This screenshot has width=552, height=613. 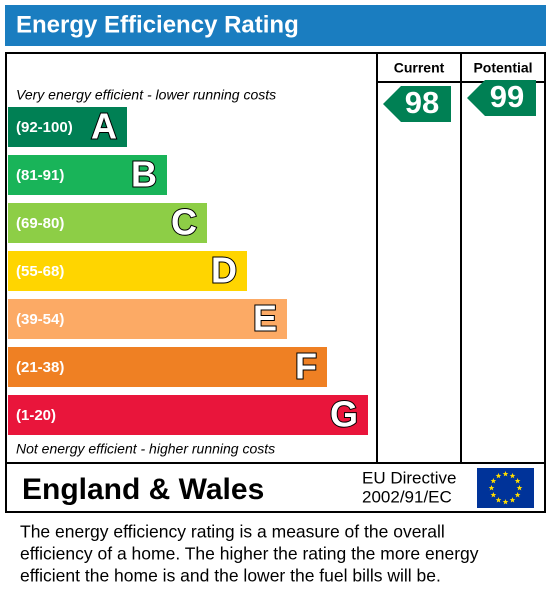 I want to click on potential-rating: 99, so click(x=507, y=96).